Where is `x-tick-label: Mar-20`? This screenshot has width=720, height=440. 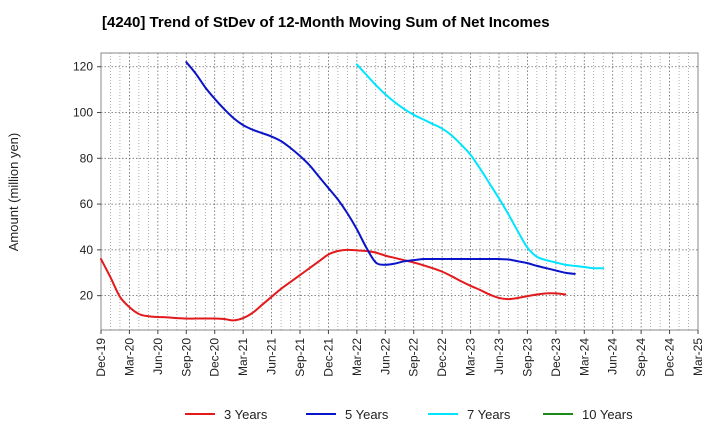 x-tick-label: Mar-20 is located at coordinates (129, 357).